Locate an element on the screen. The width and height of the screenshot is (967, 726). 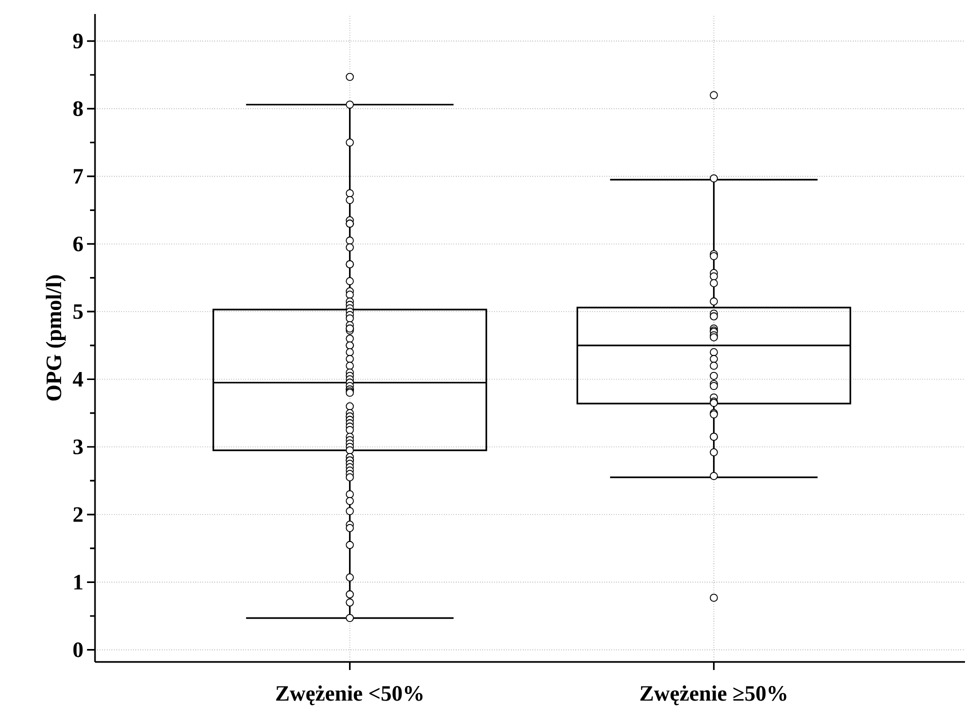
x-tick-label: Zwężenie ≥50% is located at coordinates (713, 695).